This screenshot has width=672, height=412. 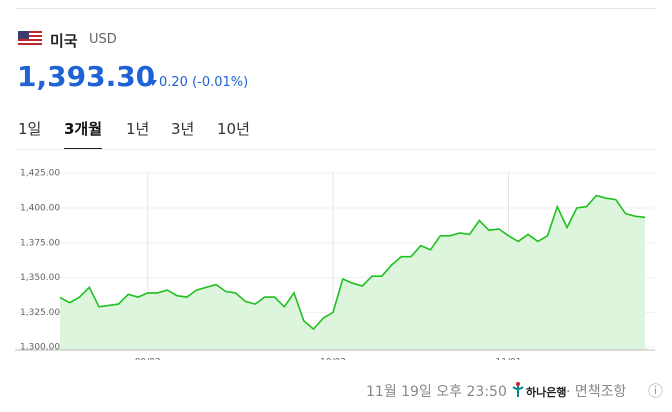 What do you see at coordinates (138, 129) in the screenshot?
I see `tab: 1년` at bounding box center [138, 129].